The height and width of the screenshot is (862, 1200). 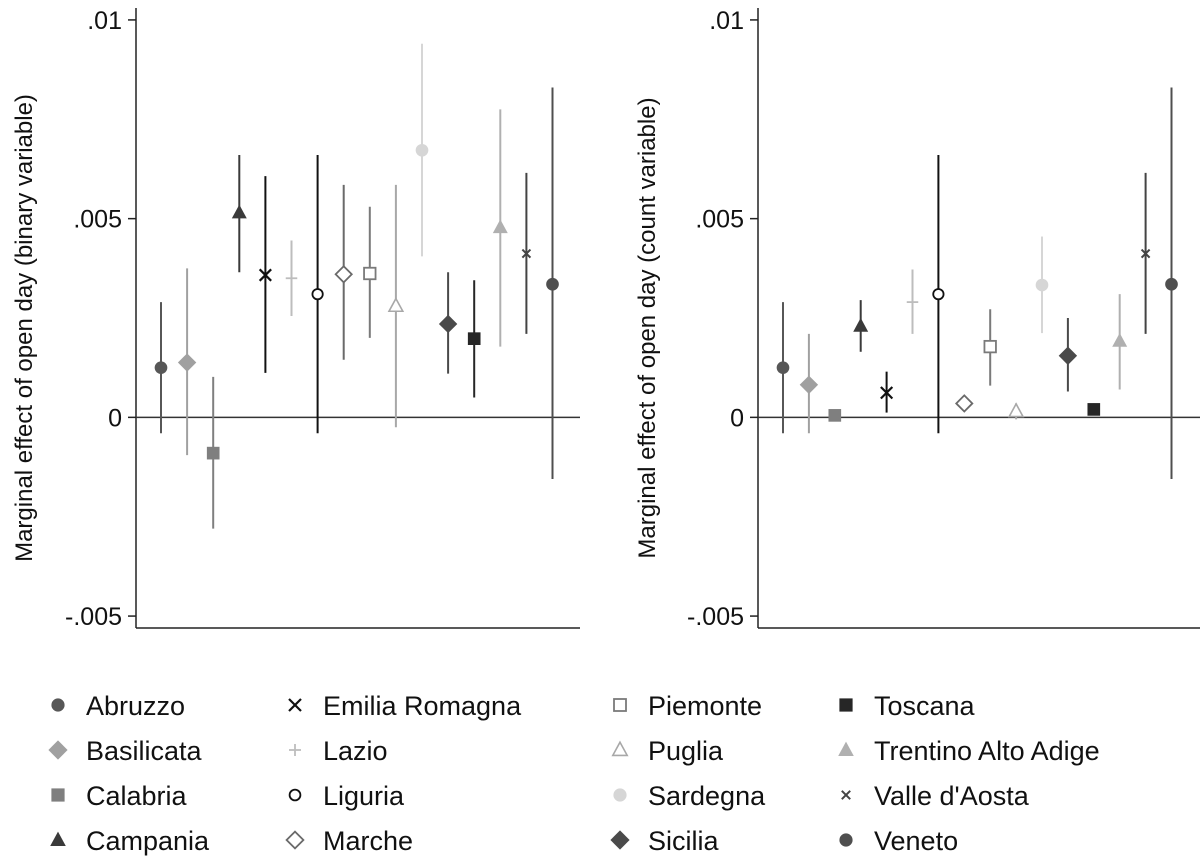 I want to click on point-basilicata, so click(x=809, y=384).